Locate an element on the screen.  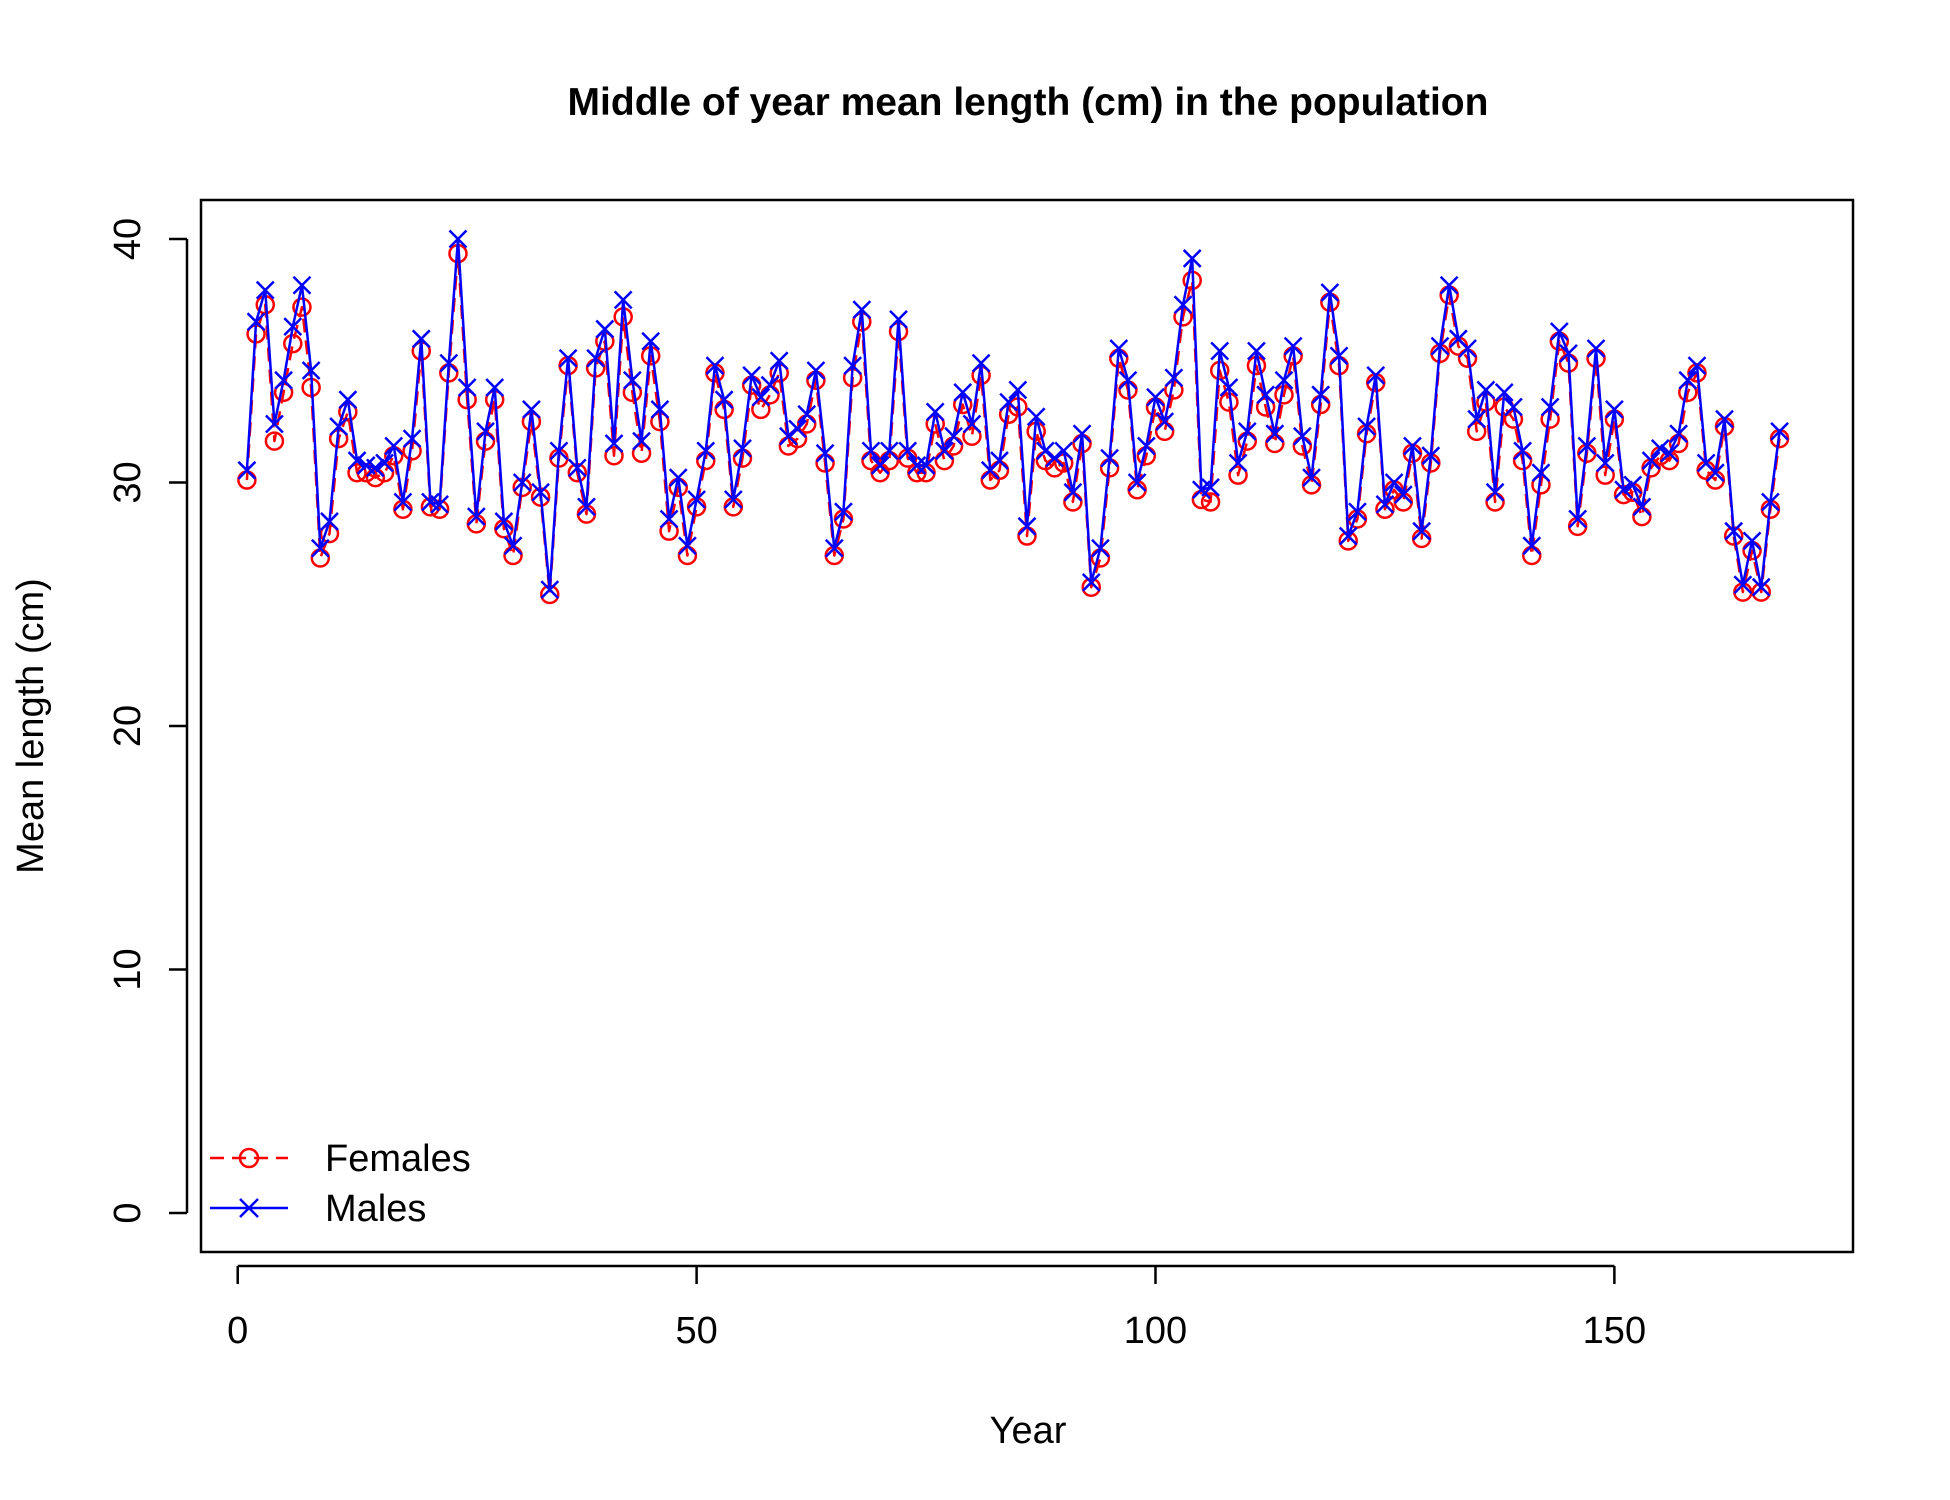
legend-males-label: Males is located at coordinates (375, 1209).